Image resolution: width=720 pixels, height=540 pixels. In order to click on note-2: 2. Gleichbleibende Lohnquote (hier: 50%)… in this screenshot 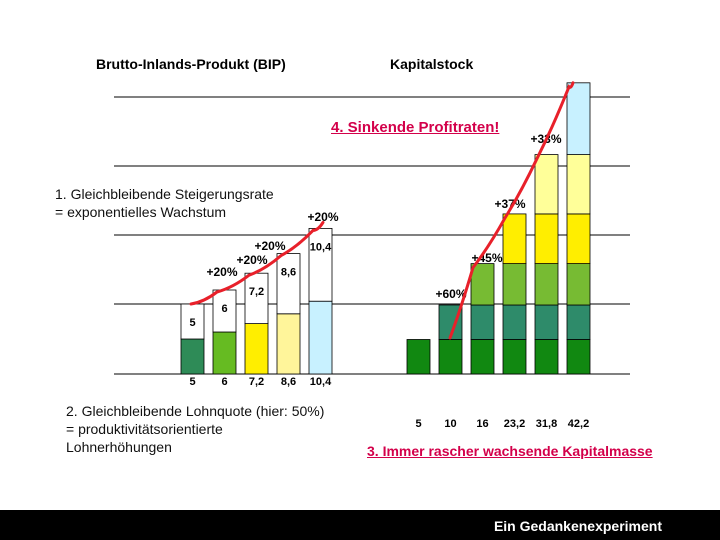, I will do `click(195, 429)`.